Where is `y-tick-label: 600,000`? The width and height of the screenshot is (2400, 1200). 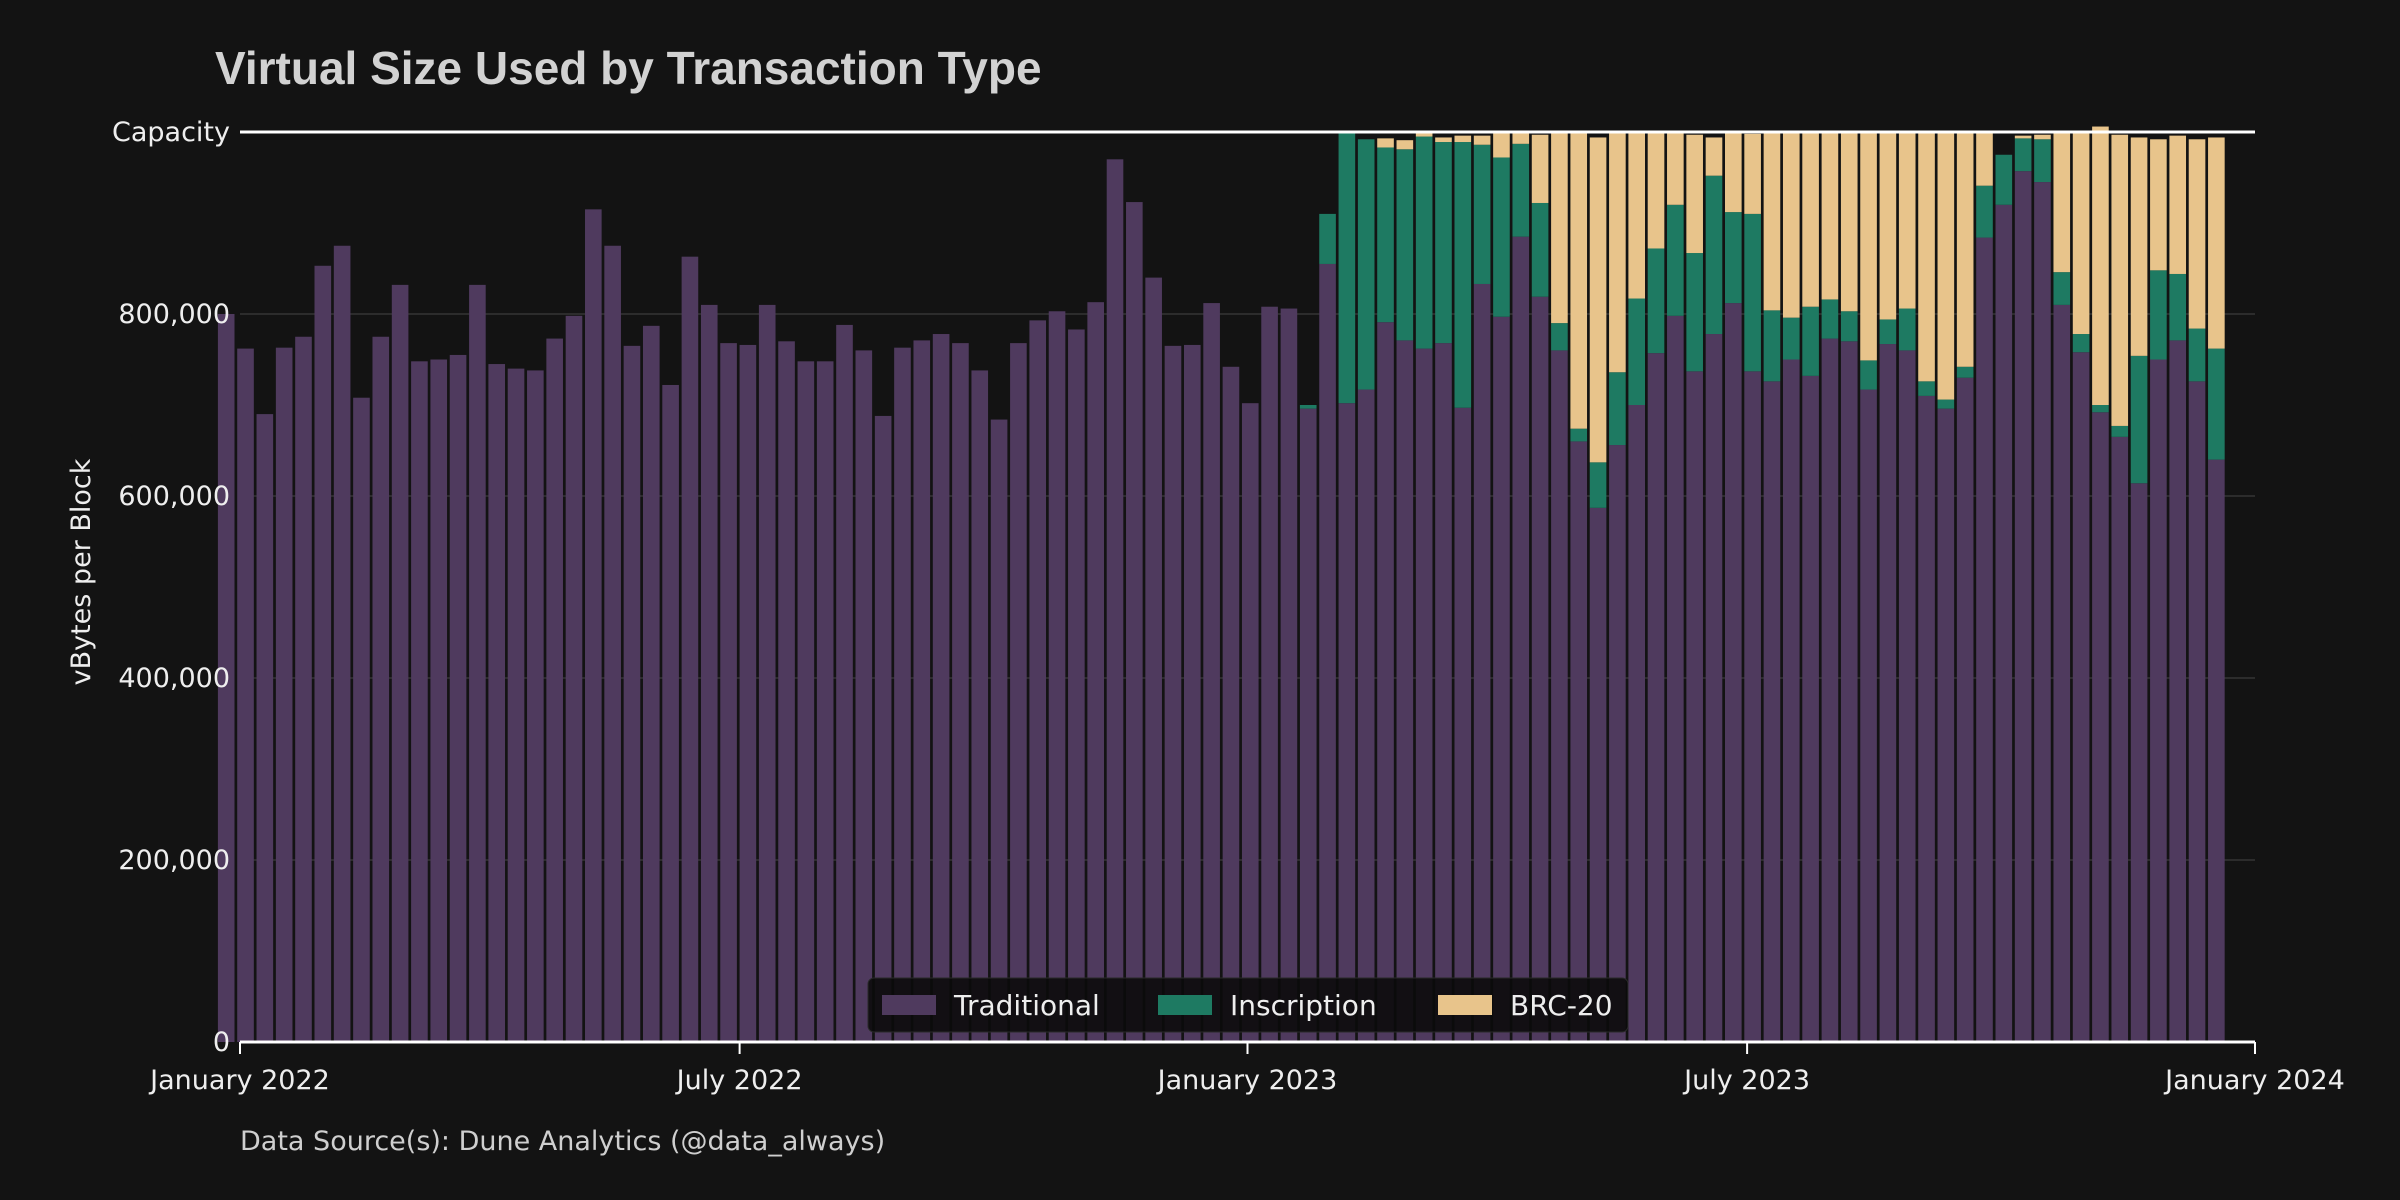 y-tick-label: 600,000 is located at coordinates (174, 496).